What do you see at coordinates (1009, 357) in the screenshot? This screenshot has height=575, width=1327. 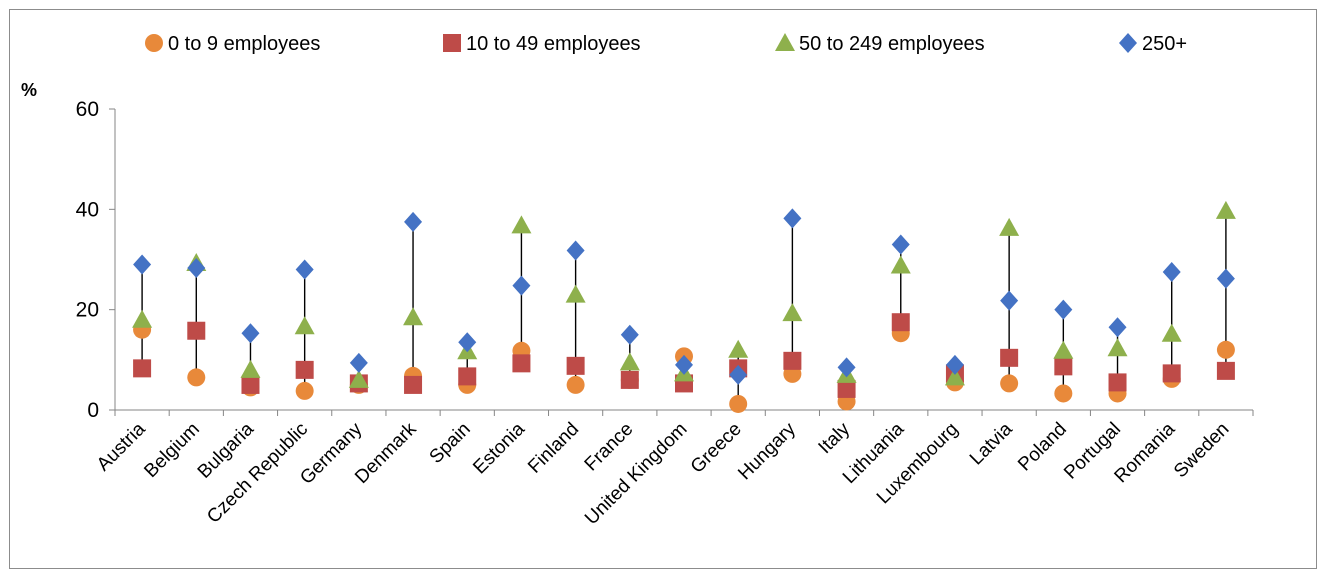 I see `point-10-to-49-employees-latvia` at bounding box center [1009, 357].